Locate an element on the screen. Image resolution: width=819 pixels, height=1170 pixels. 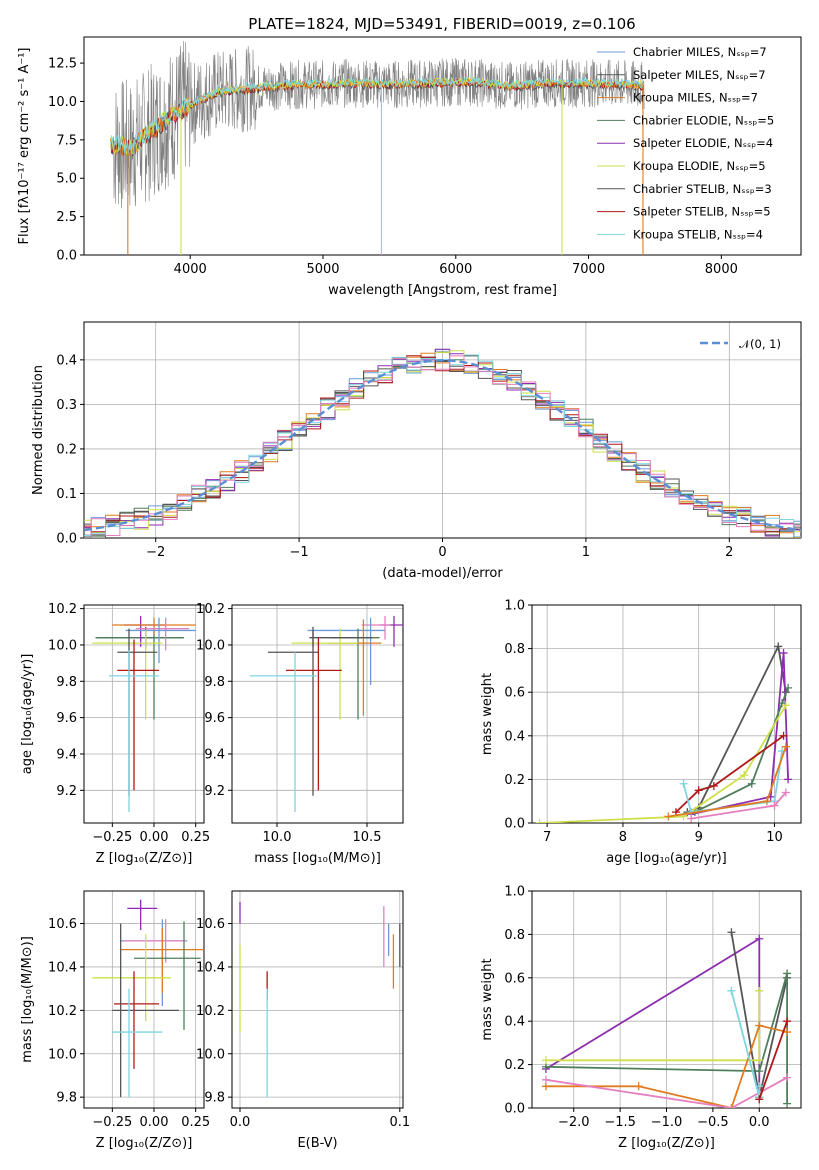
y-tick-label: 1.0 is located at coordinates (514, 892).